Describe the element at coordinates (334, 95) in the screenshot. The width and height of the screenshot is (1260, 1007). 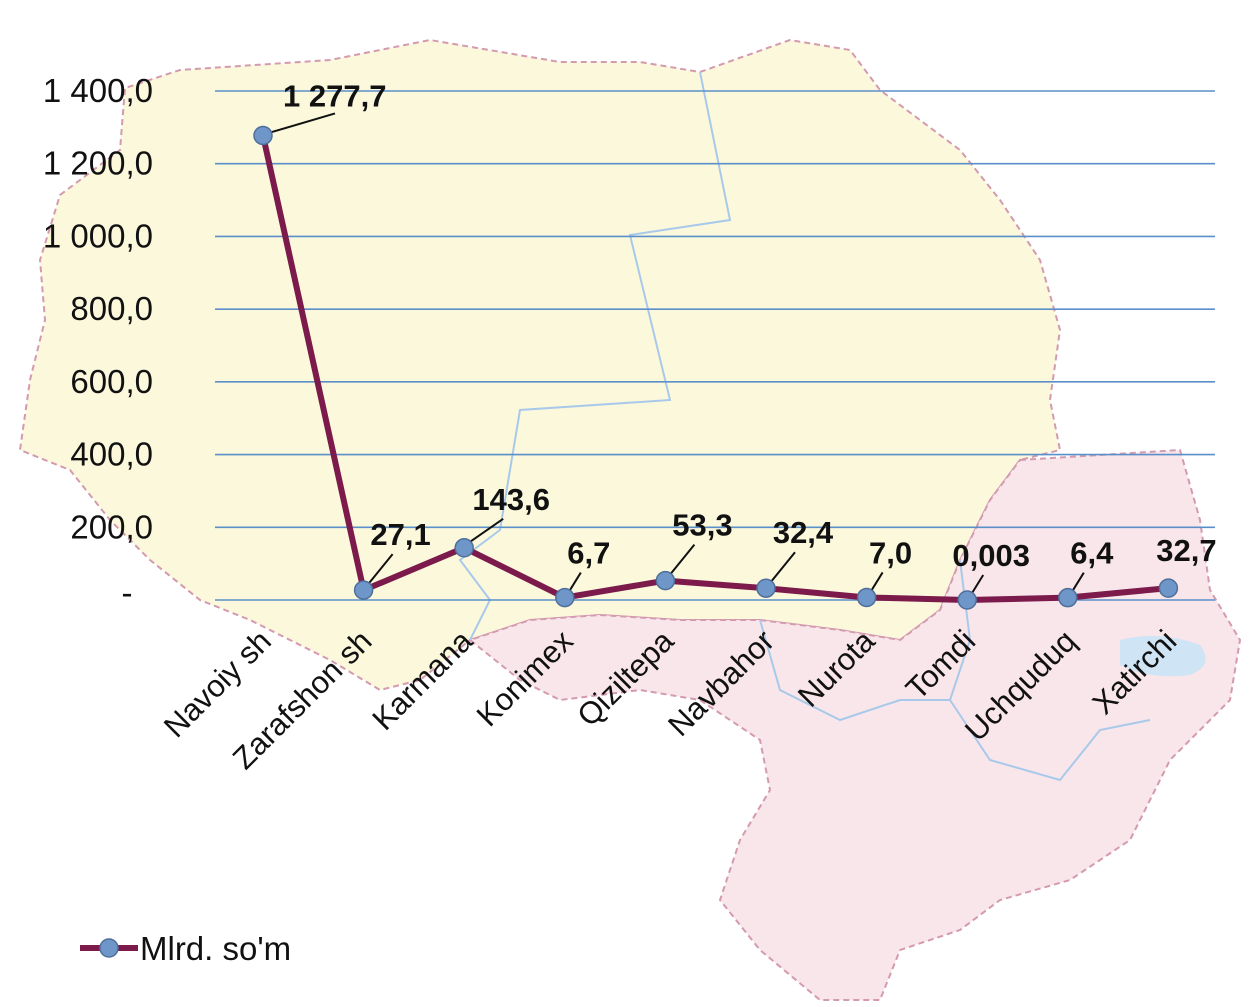
I see `data-label: 1 277,7` at that location.